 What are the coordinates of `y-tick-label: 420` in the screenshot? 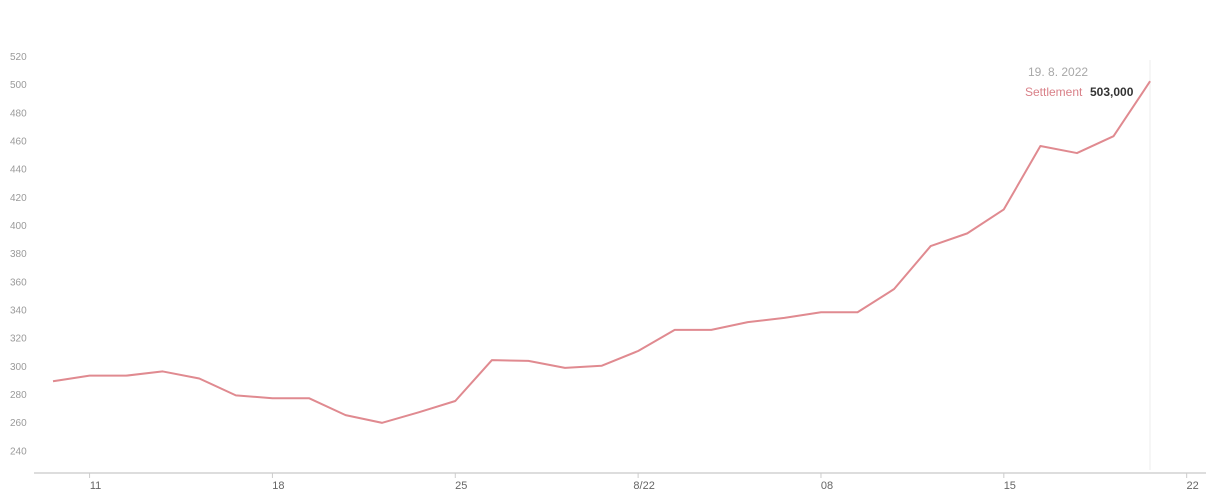 It's located at (18, 198).